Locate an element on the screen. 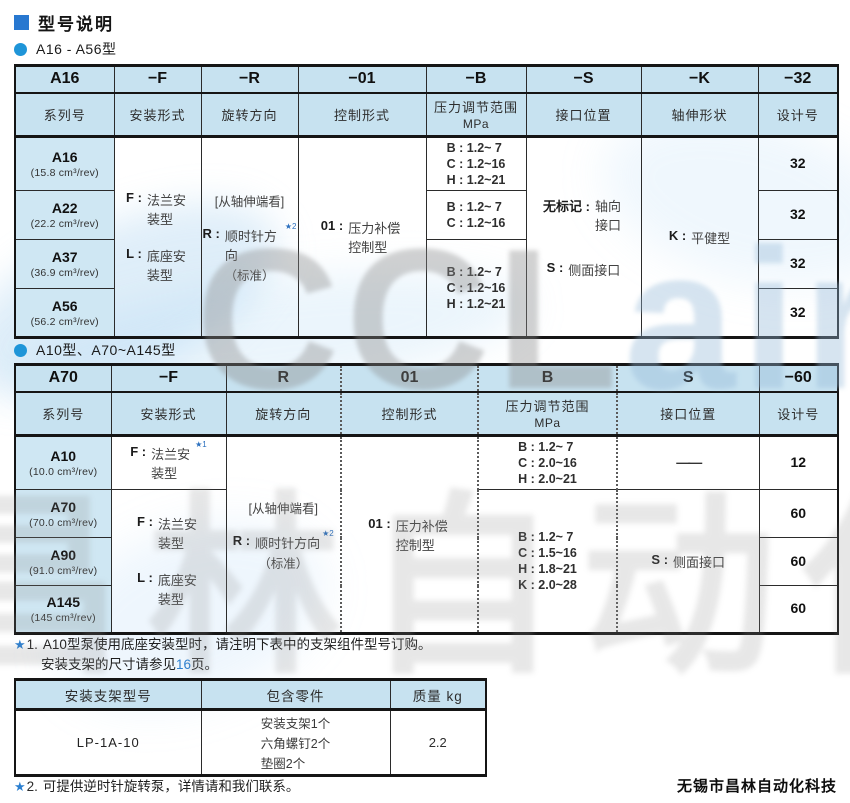  series-displacement: (56.2 cm³/rev) is located at coordinates (64, 321).